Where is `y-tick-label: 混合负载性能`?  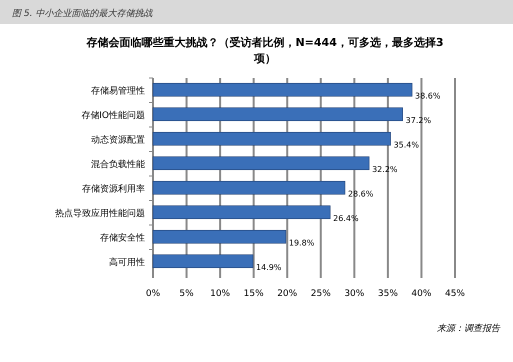
y-tick-label: 混合负载性能 is located at coordinates (118, 164).